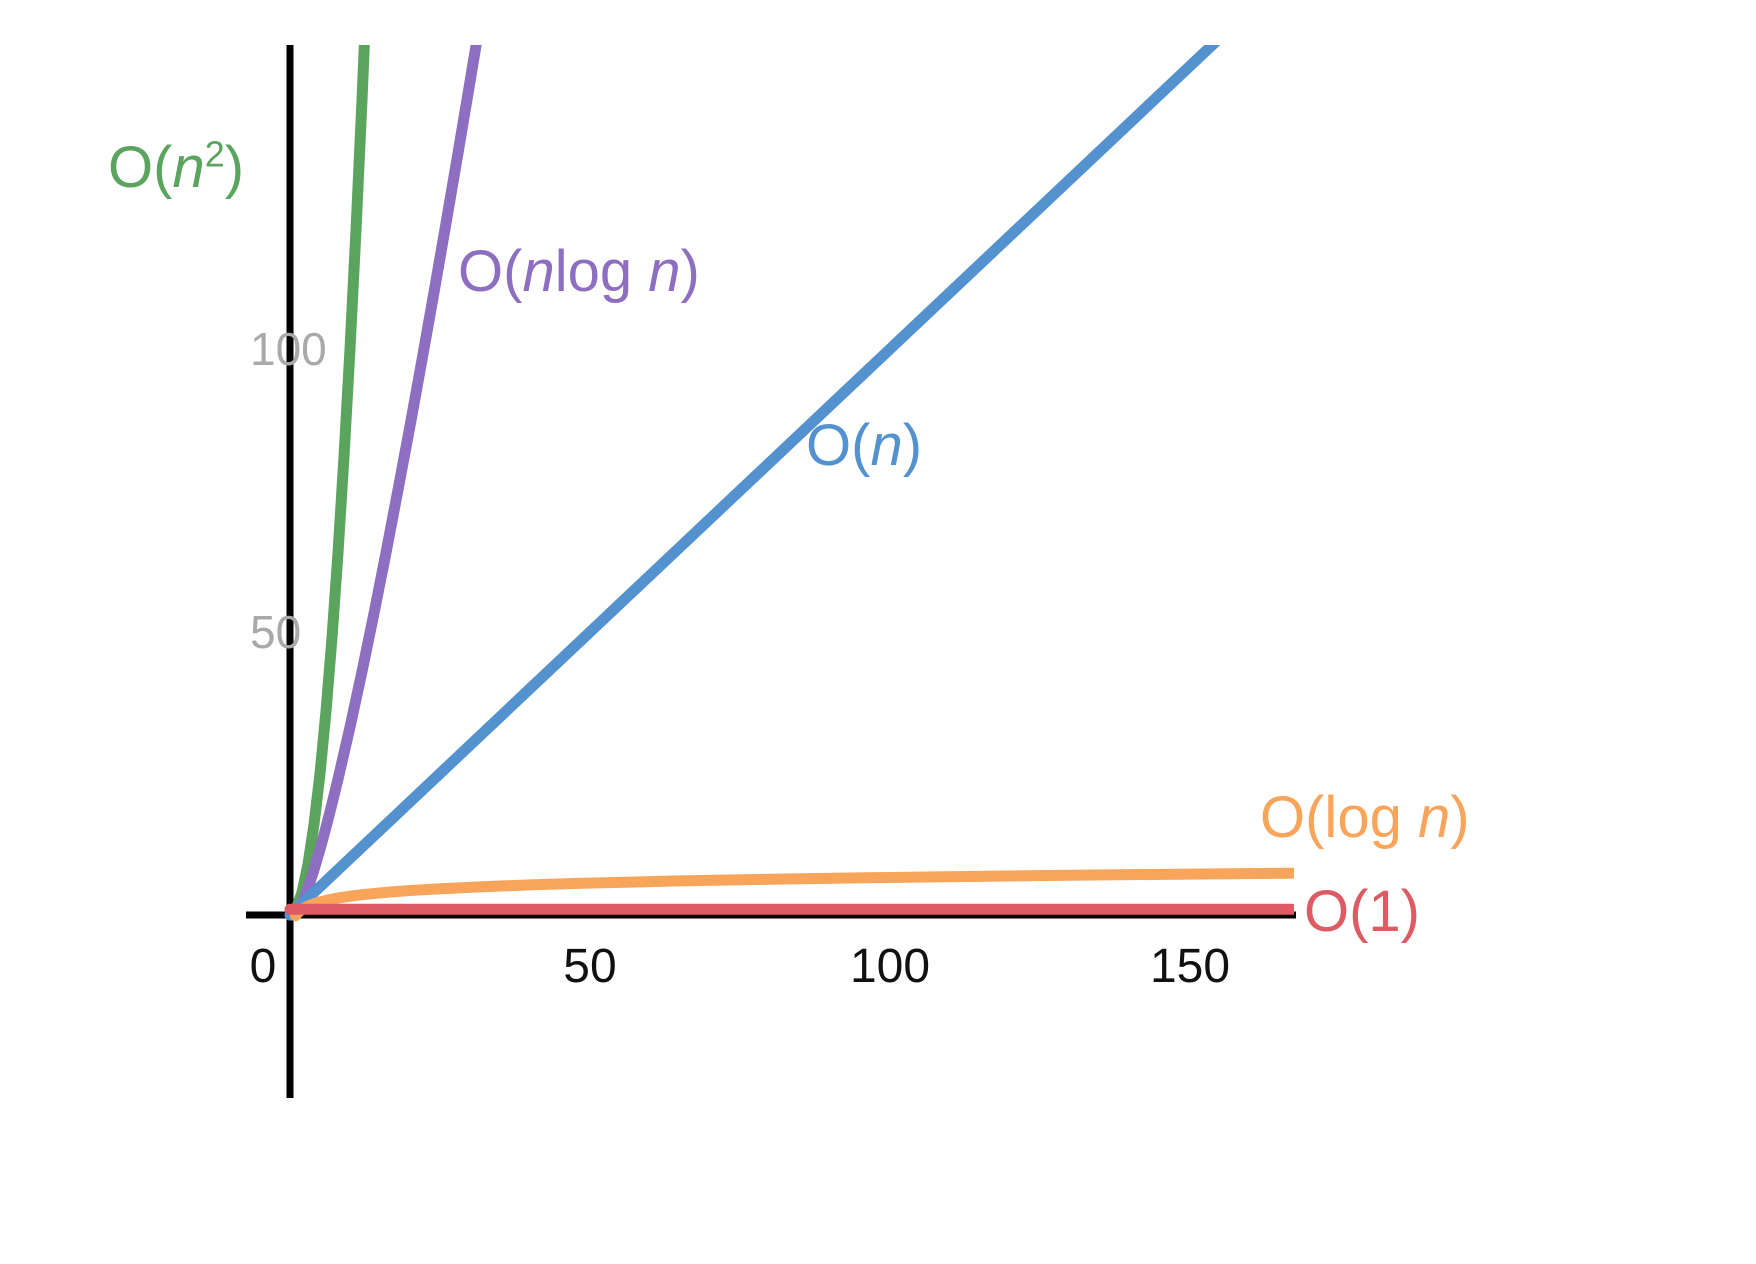  I want to click on x-tick-label-50: 50, so click(589, 966).